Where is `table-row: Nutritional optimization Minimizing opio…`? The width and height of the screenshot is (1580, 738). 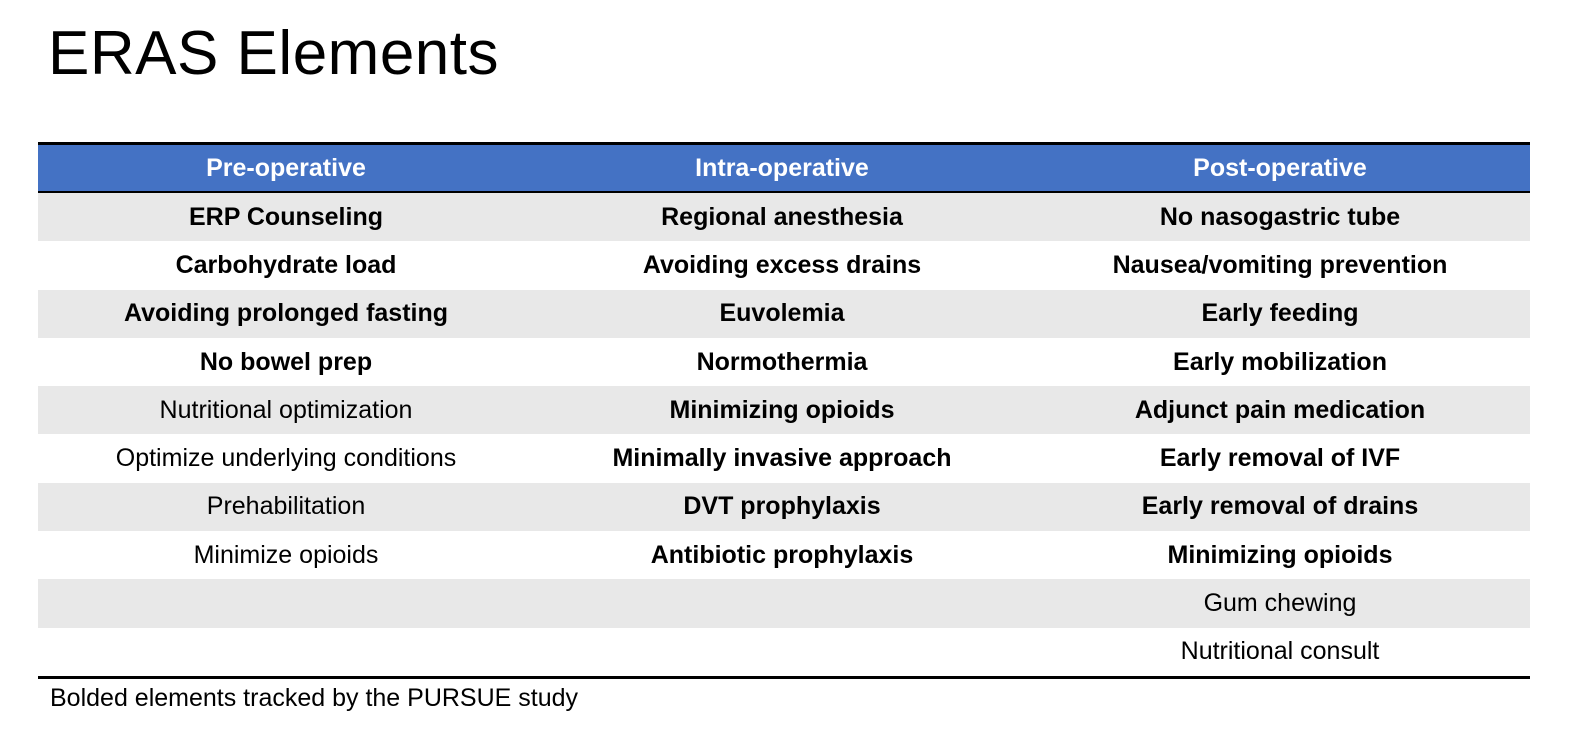 table-row: Nutritional optimization Minimizing opio… is located at coordinates (784, 410).